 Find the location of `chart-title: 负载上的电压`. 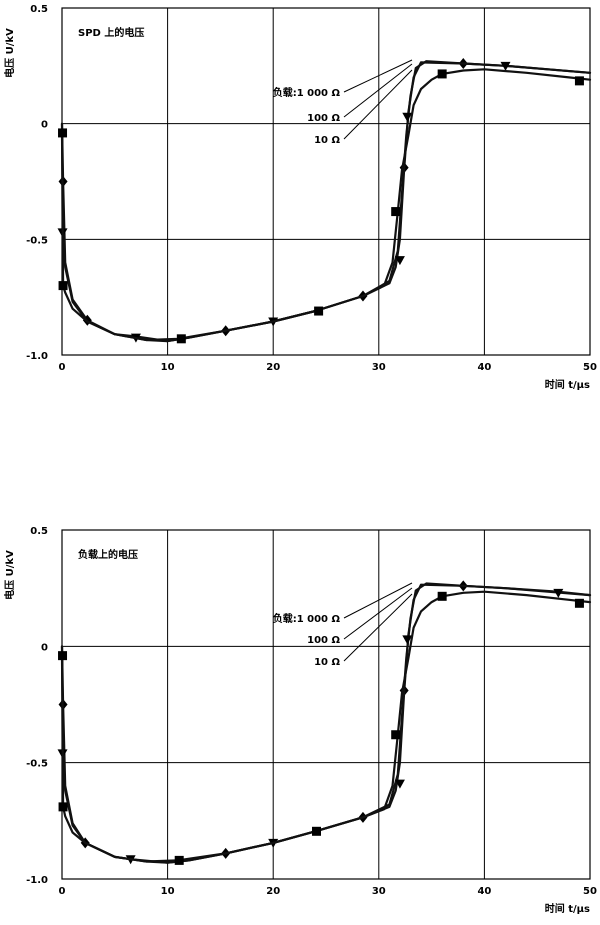

chart-title: 负载上的电压 is located at coordinates (108, 554).